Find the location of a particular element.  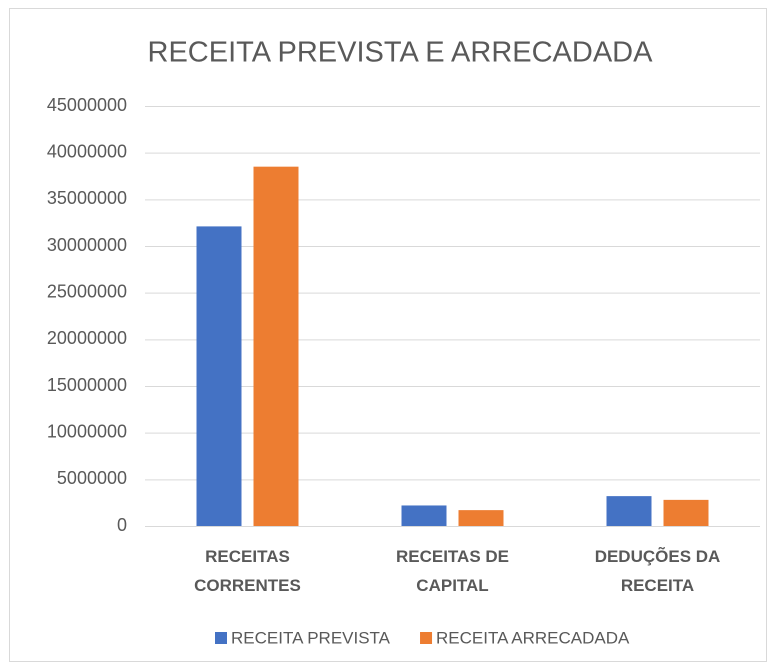

y-tick-label: 30000000 is located at coordinates (87, 245).